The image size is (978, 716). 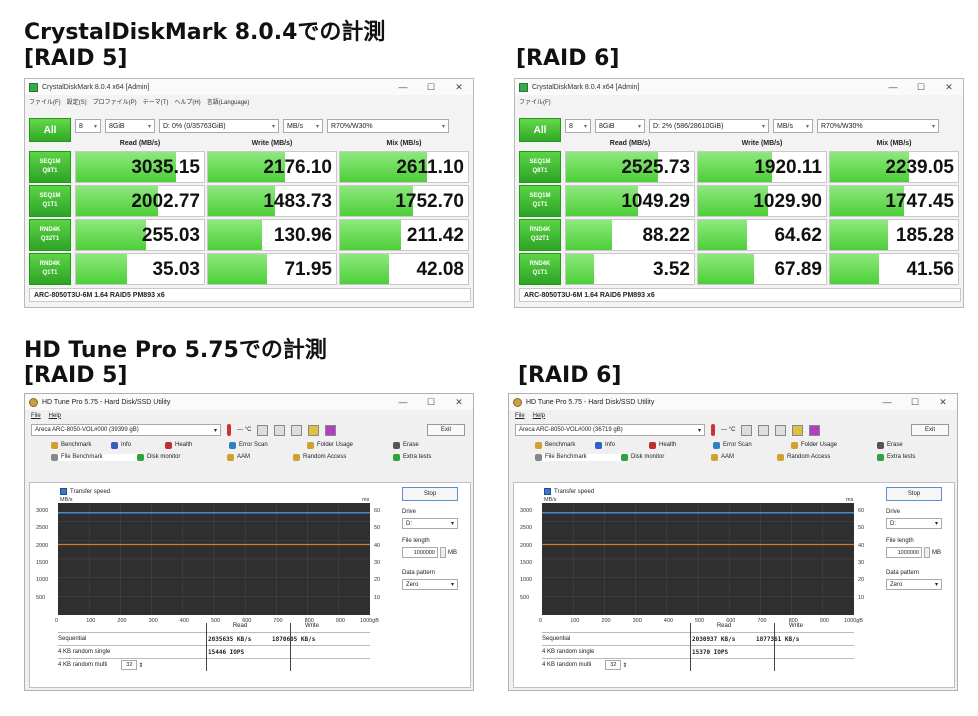 What do you see at coordinates (76, 102) in the screenshot?
I see `menu-item: 設定(S)` at bounding box center [76, 102].